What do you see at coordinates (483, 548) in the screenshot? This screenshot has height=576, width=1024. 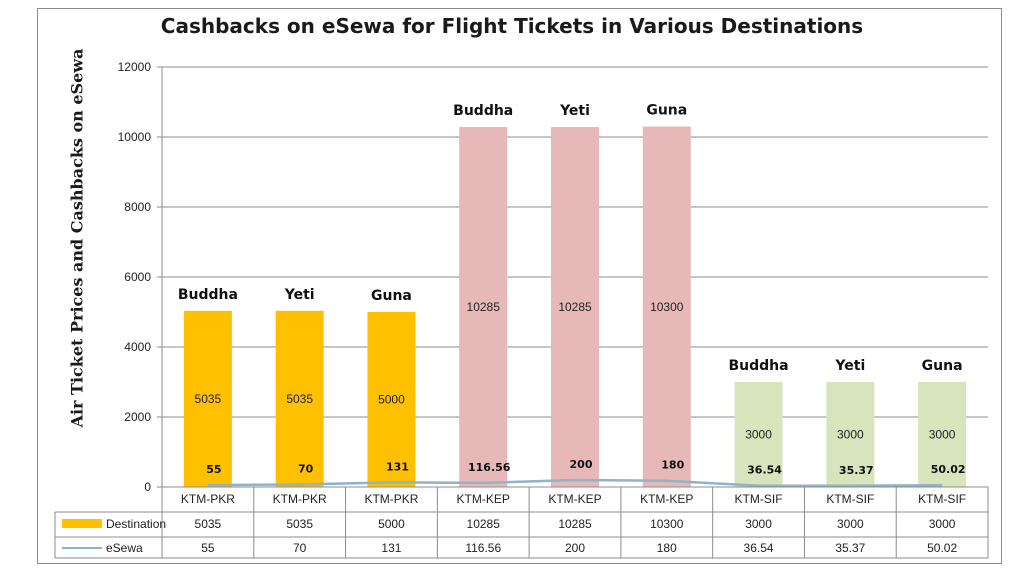 I see `table-cell-esewa: 116.56` at bounding box center [483, 548].